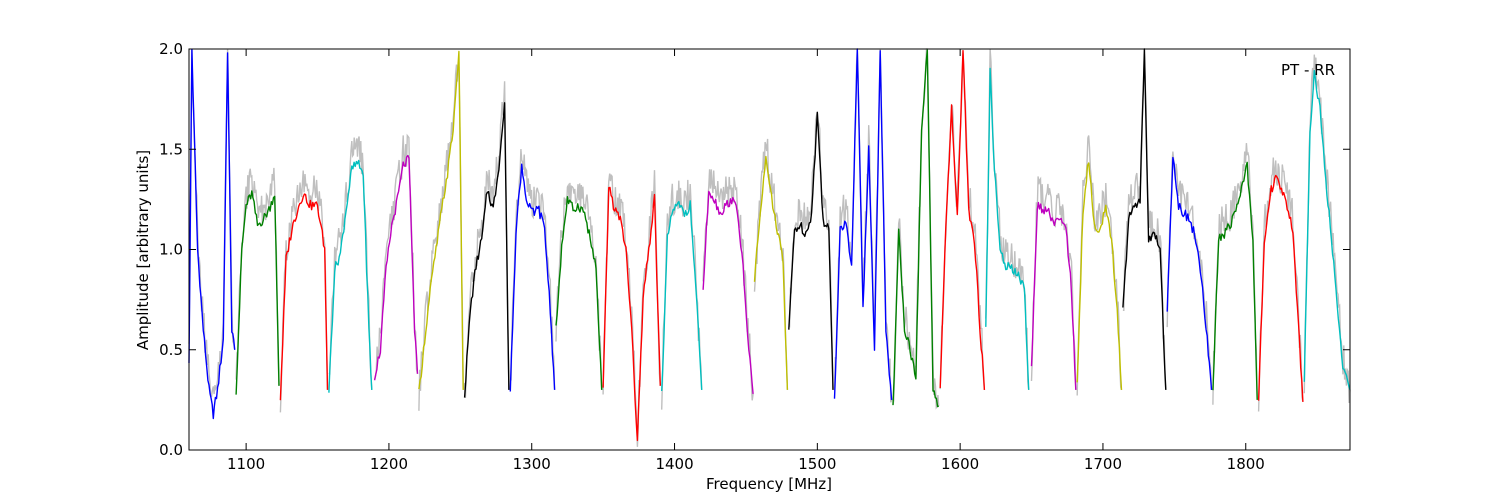  Describe the element at coordinates (960, 464) in the screenshot. I see `x-tick-label-1600: 1600` at that location.